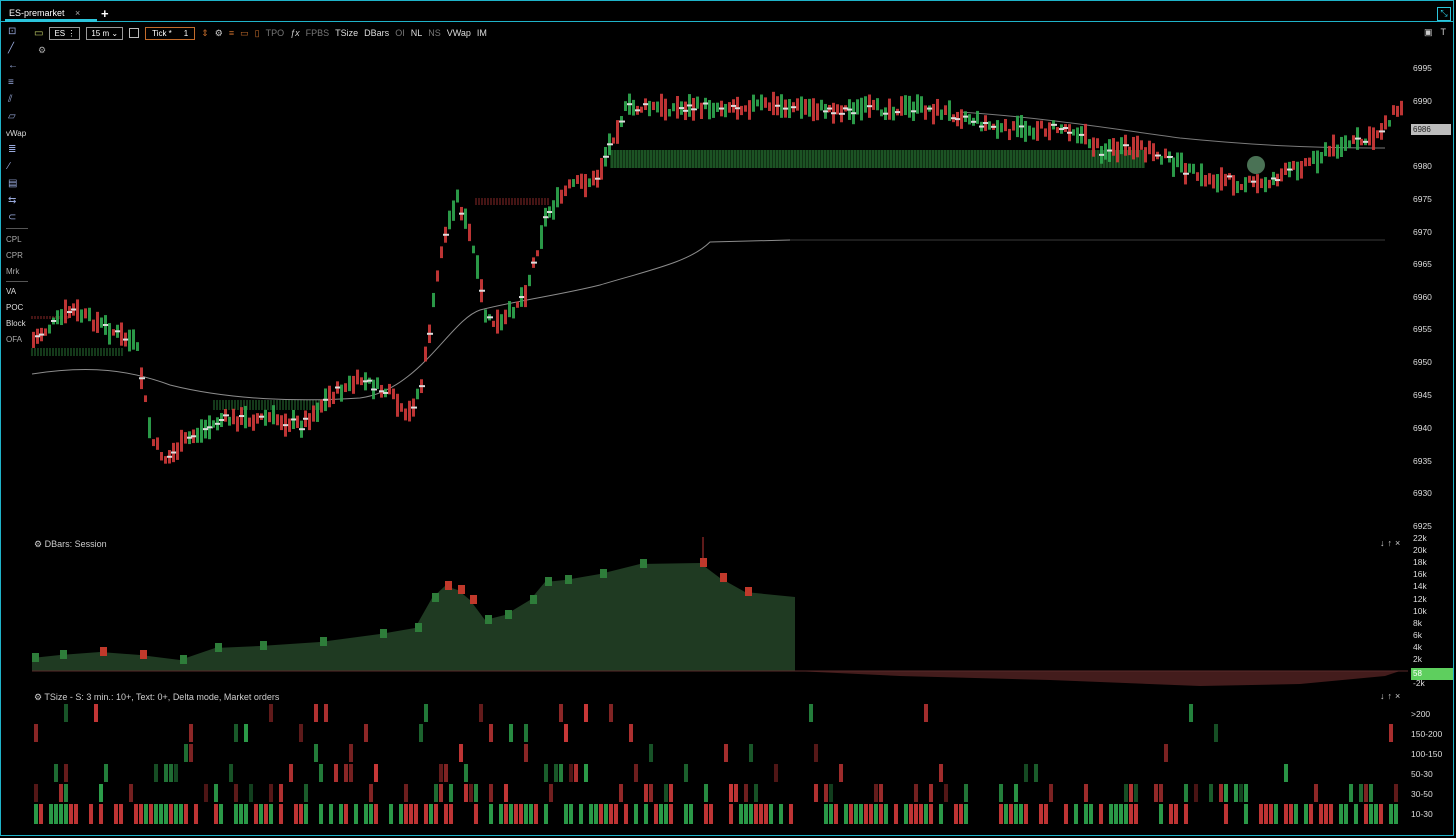 The width and height of the screenshot is (1456, 838). I want to click on magnet-tool-icon: ⊂, so click(12, 217).